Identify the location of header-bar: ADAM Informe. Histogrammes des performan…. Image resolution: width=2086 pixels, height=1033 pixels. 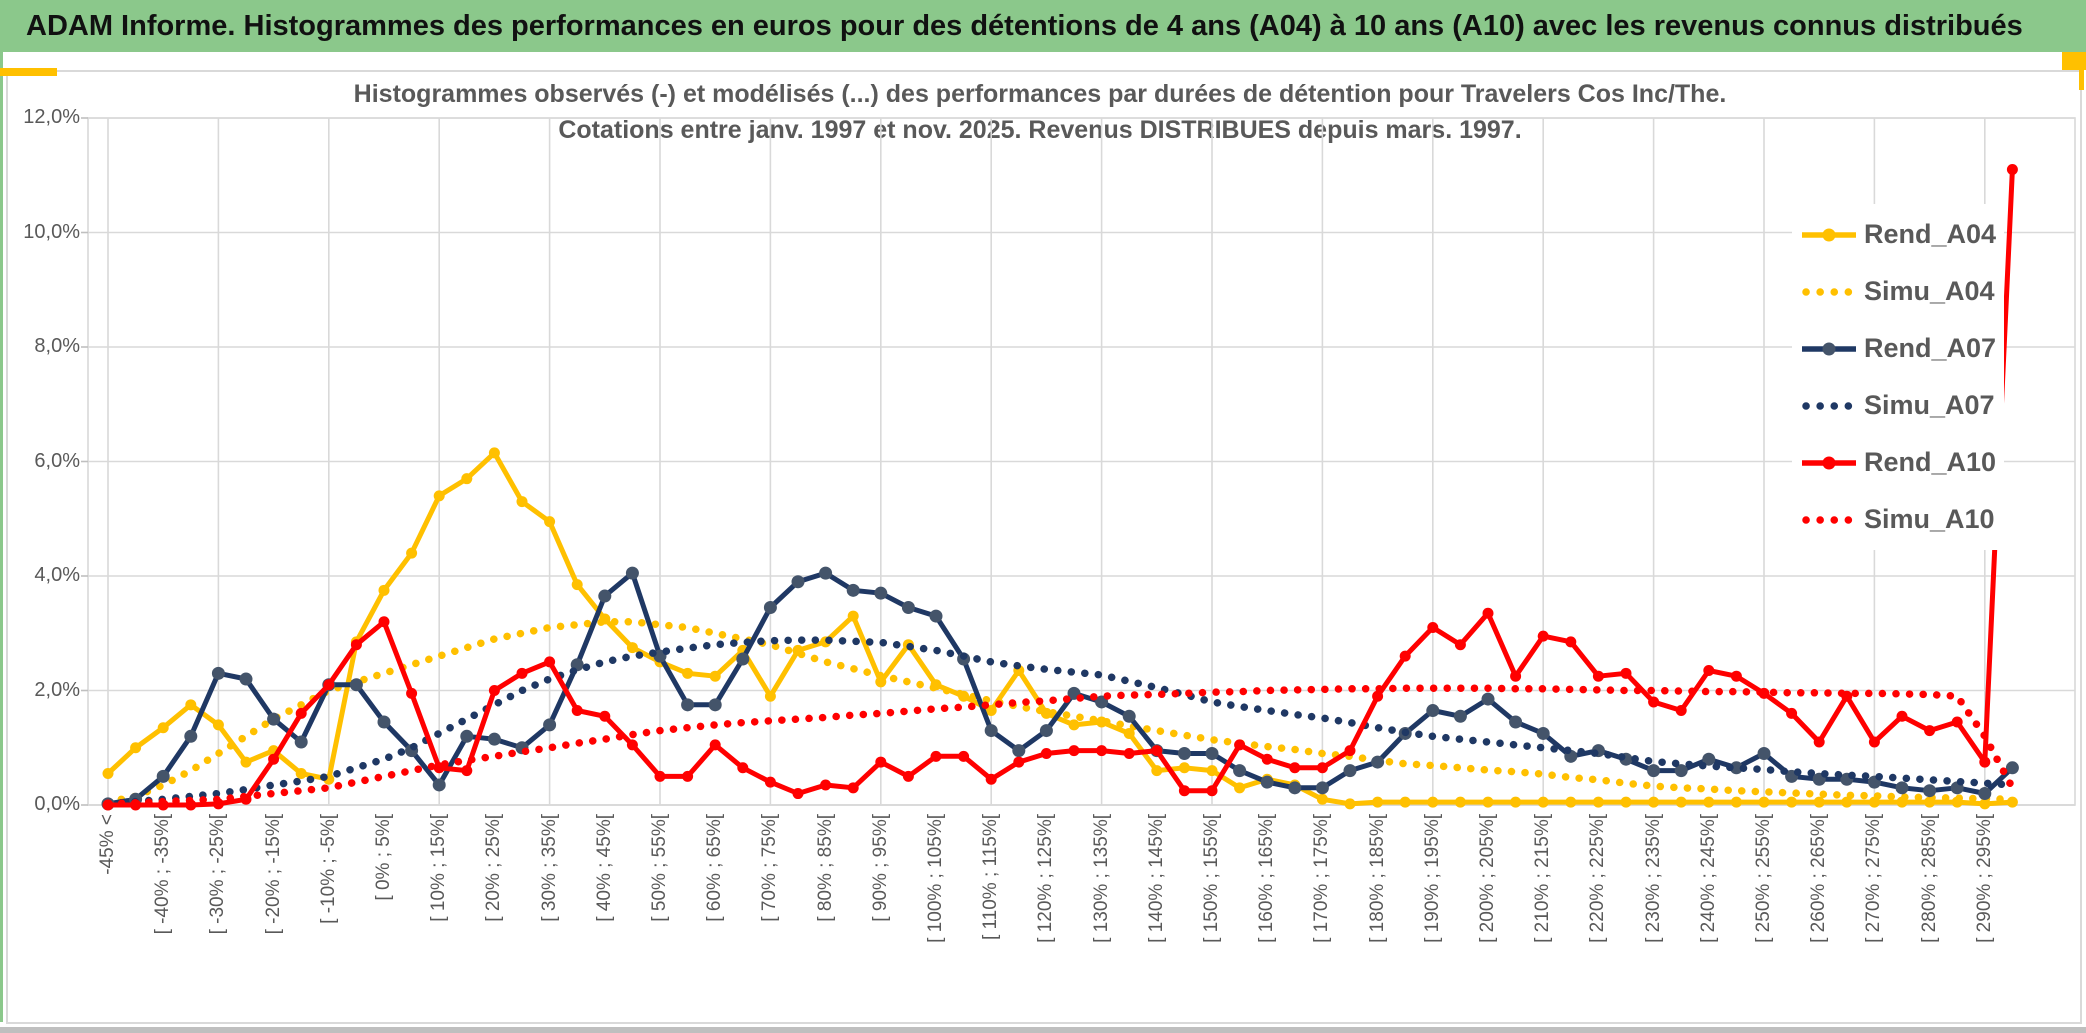
(1043, 26).